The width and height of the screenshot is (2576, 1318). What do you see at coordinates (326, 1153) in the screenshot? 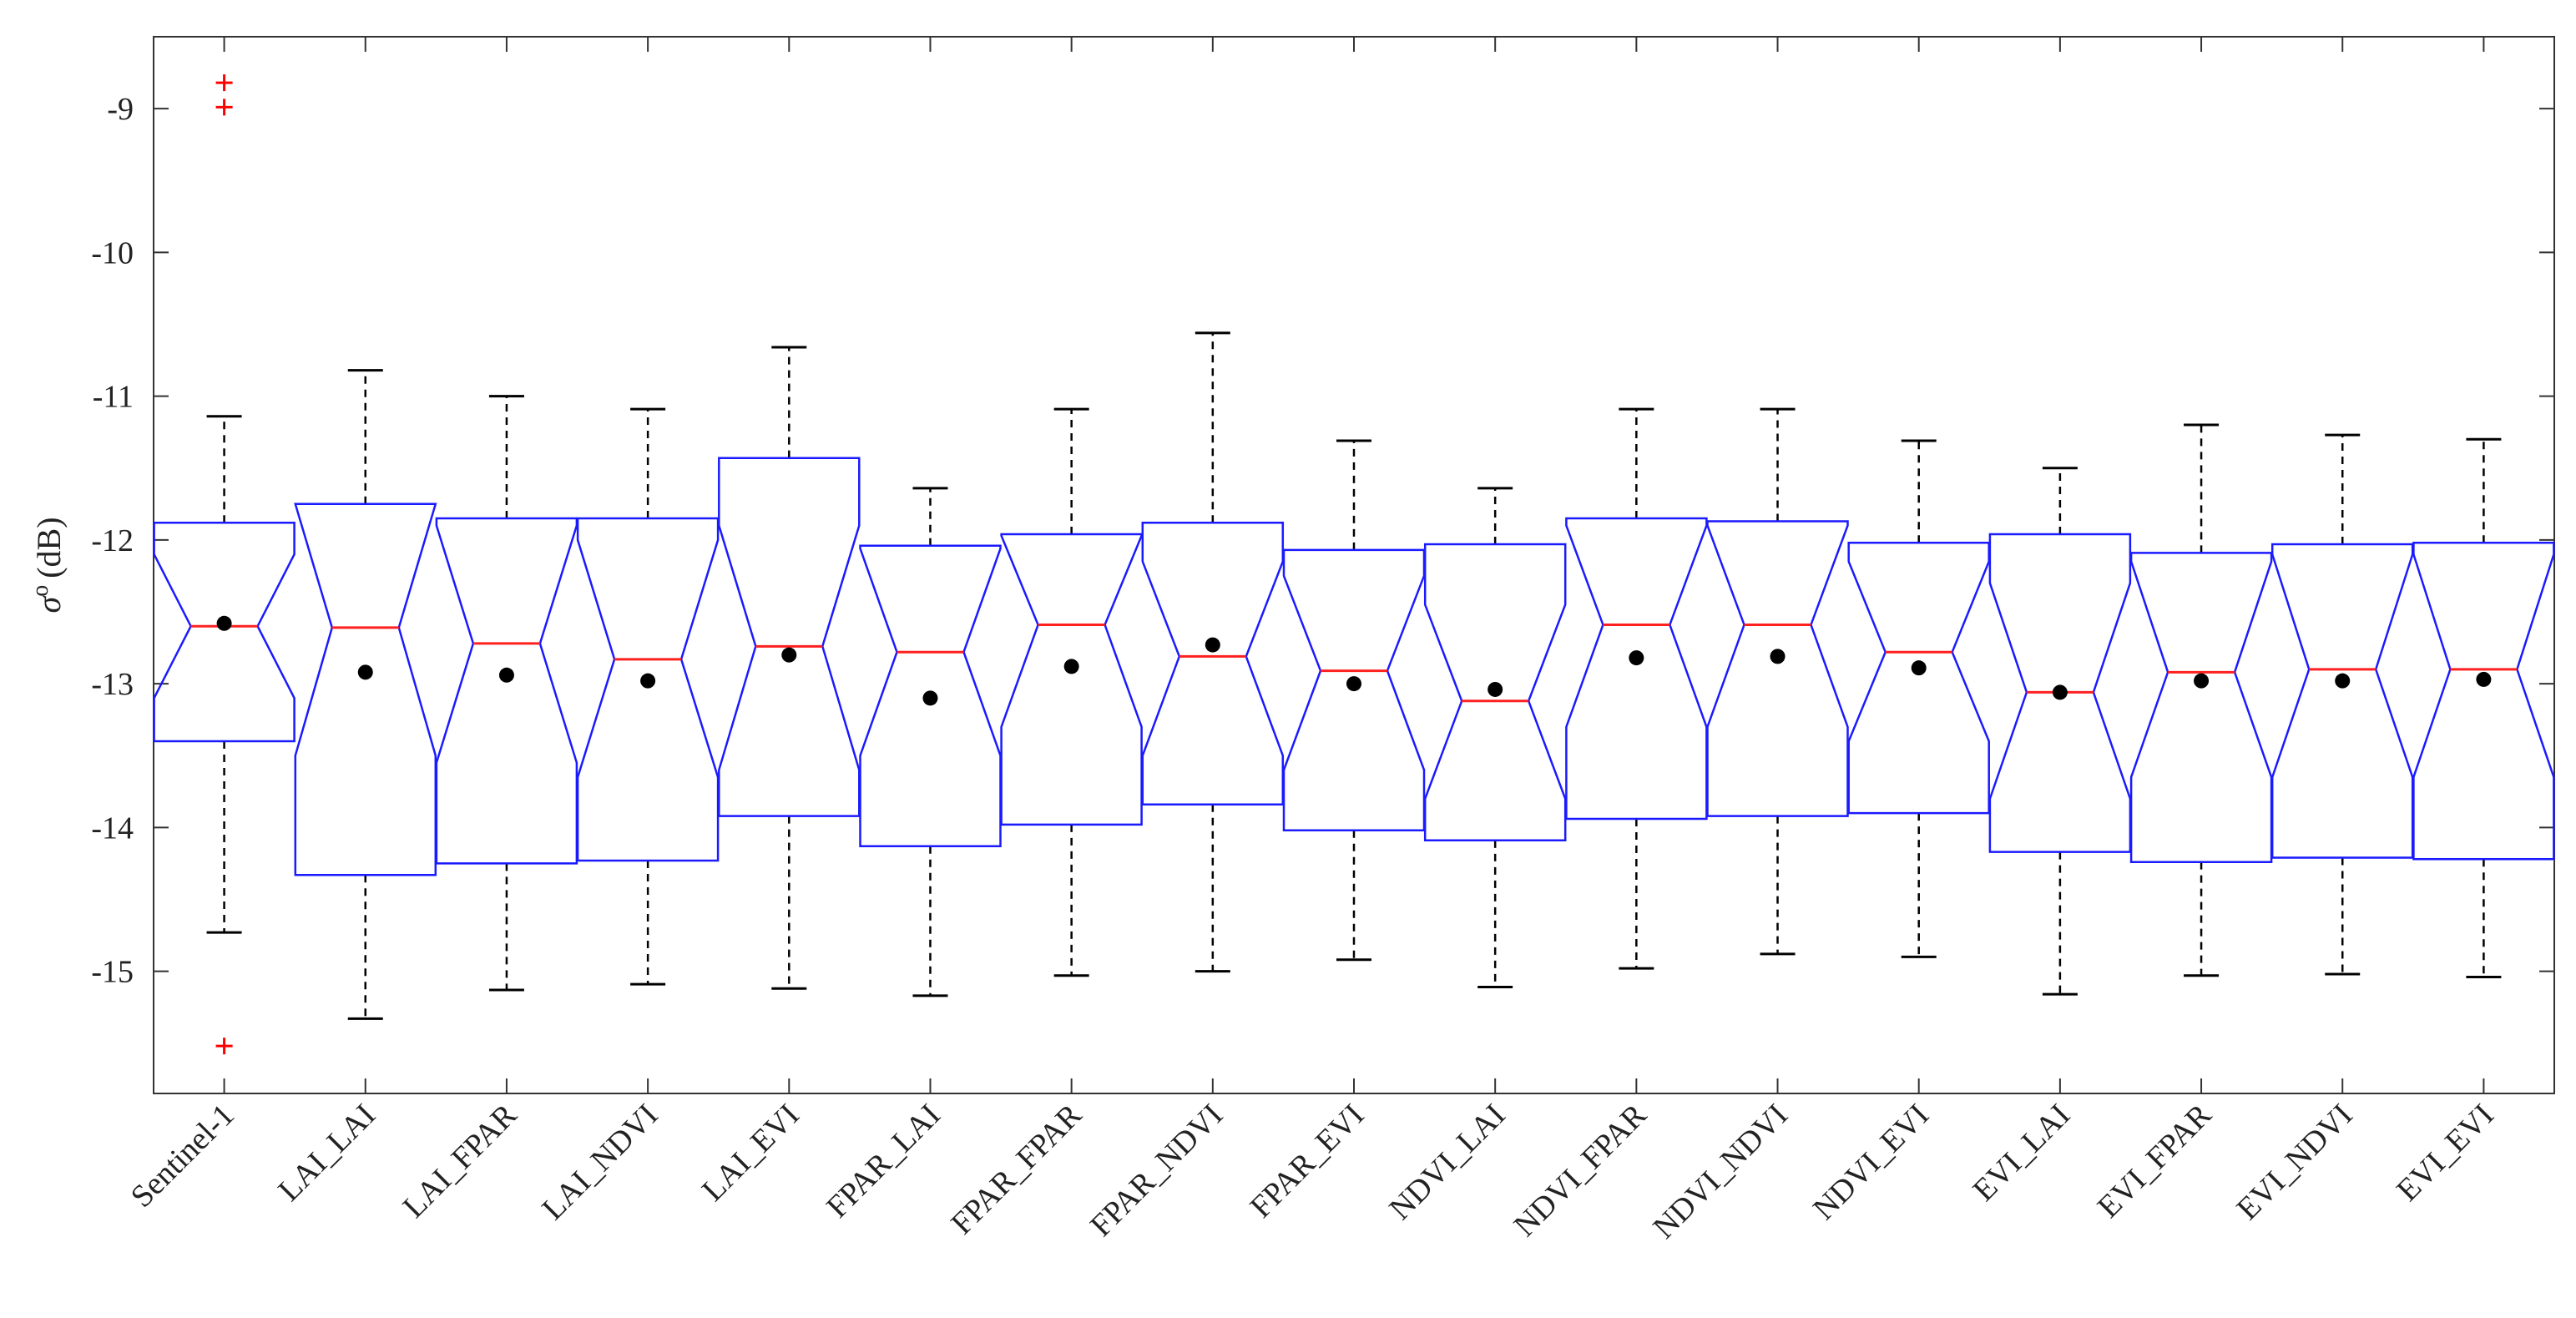
I see `x-tick-label: LAI_LAI` at bounding box center [326, 1153].